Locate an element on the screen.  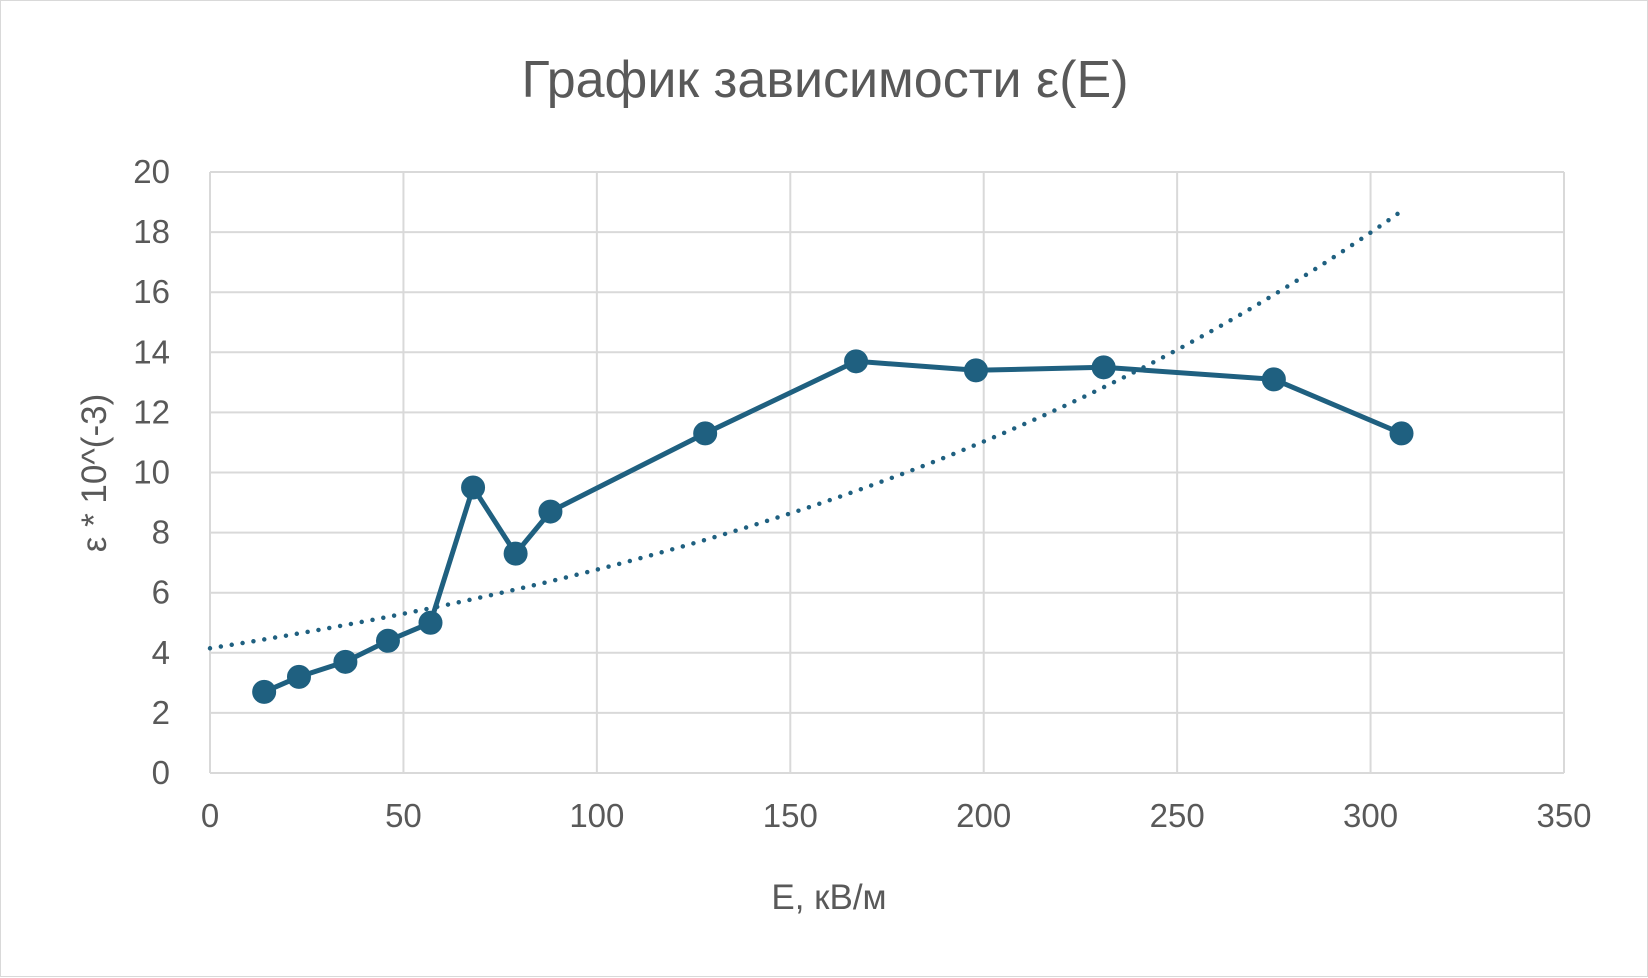
y-axis-ticks: 0 2 4 6 8 10 12 14 16 18 20 is located at coordinates (151, 472).